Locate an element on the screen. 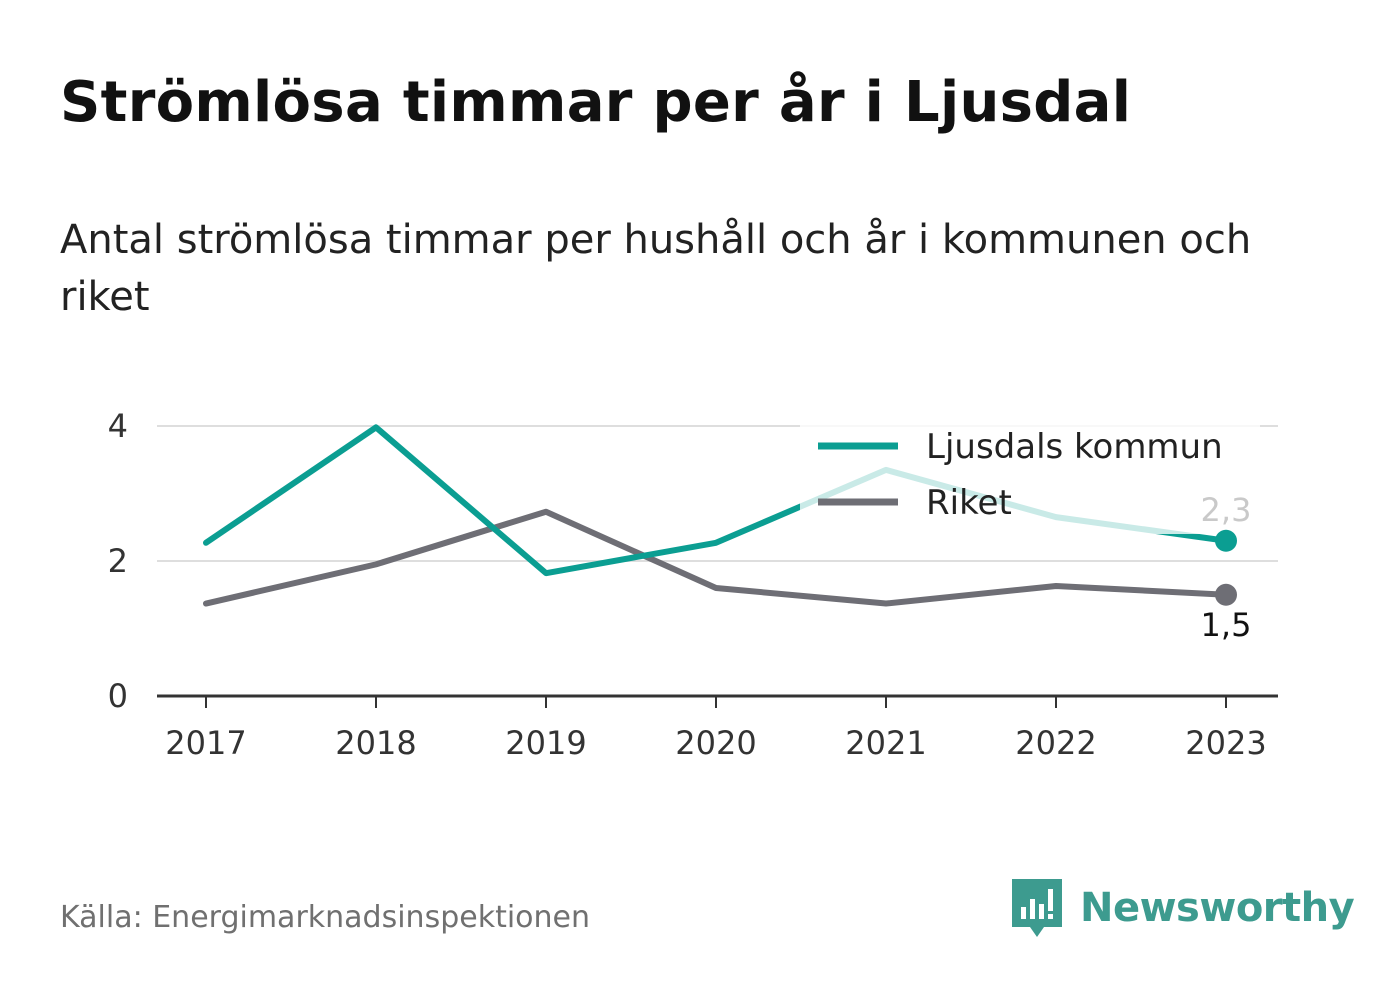 The image size is (1382, 999). end-value-label: 1,5 is located at coordinates (1226, 625).